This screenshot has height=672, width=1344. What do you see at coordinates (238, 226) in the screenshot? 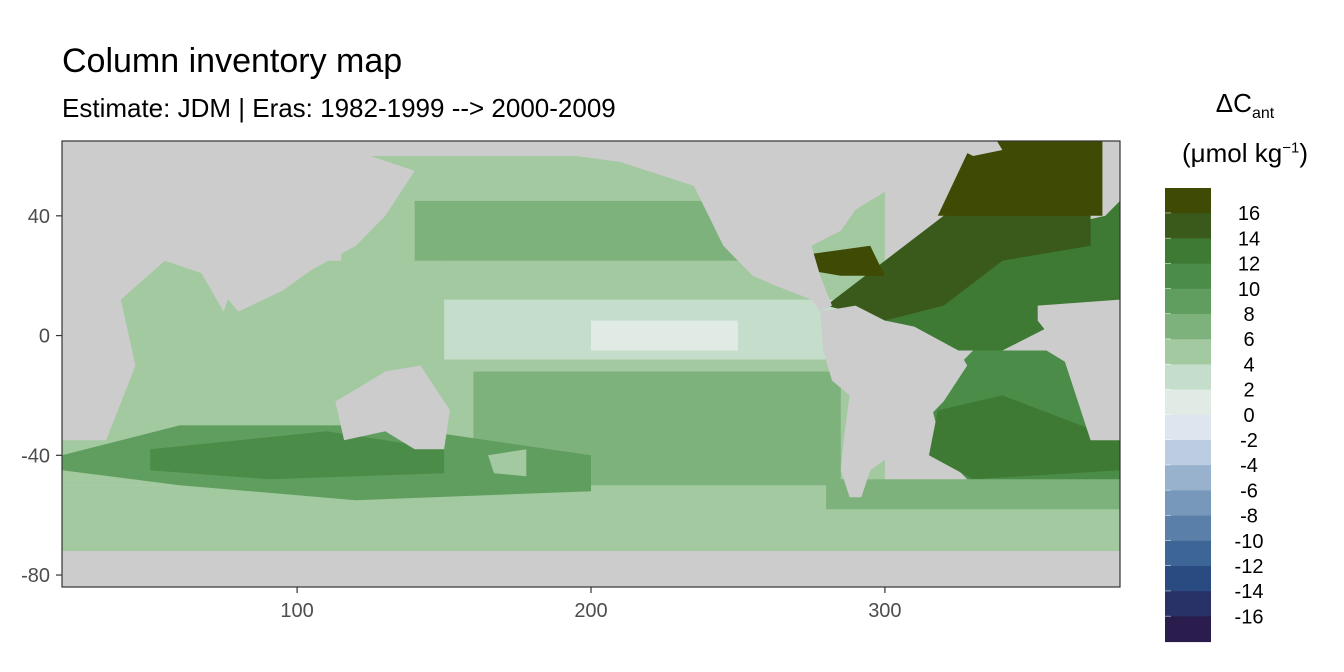
I see `land-asia` at bounding box center [238, 226].